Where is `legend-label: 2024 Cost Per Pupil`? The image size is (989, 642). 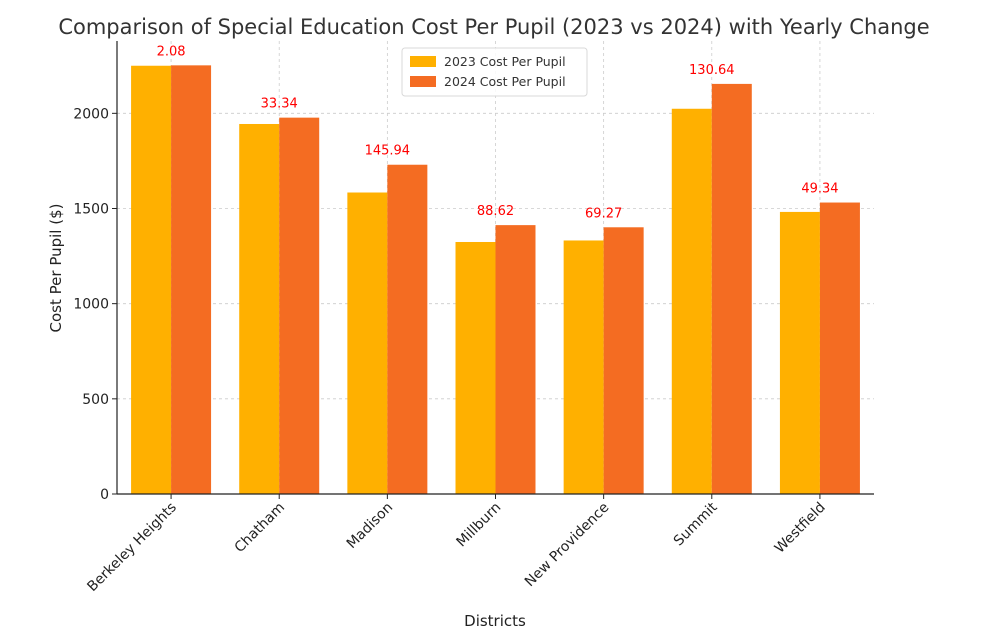 legend-label: 2024 Cost Per Pupil is located at coordinates (505, 81).